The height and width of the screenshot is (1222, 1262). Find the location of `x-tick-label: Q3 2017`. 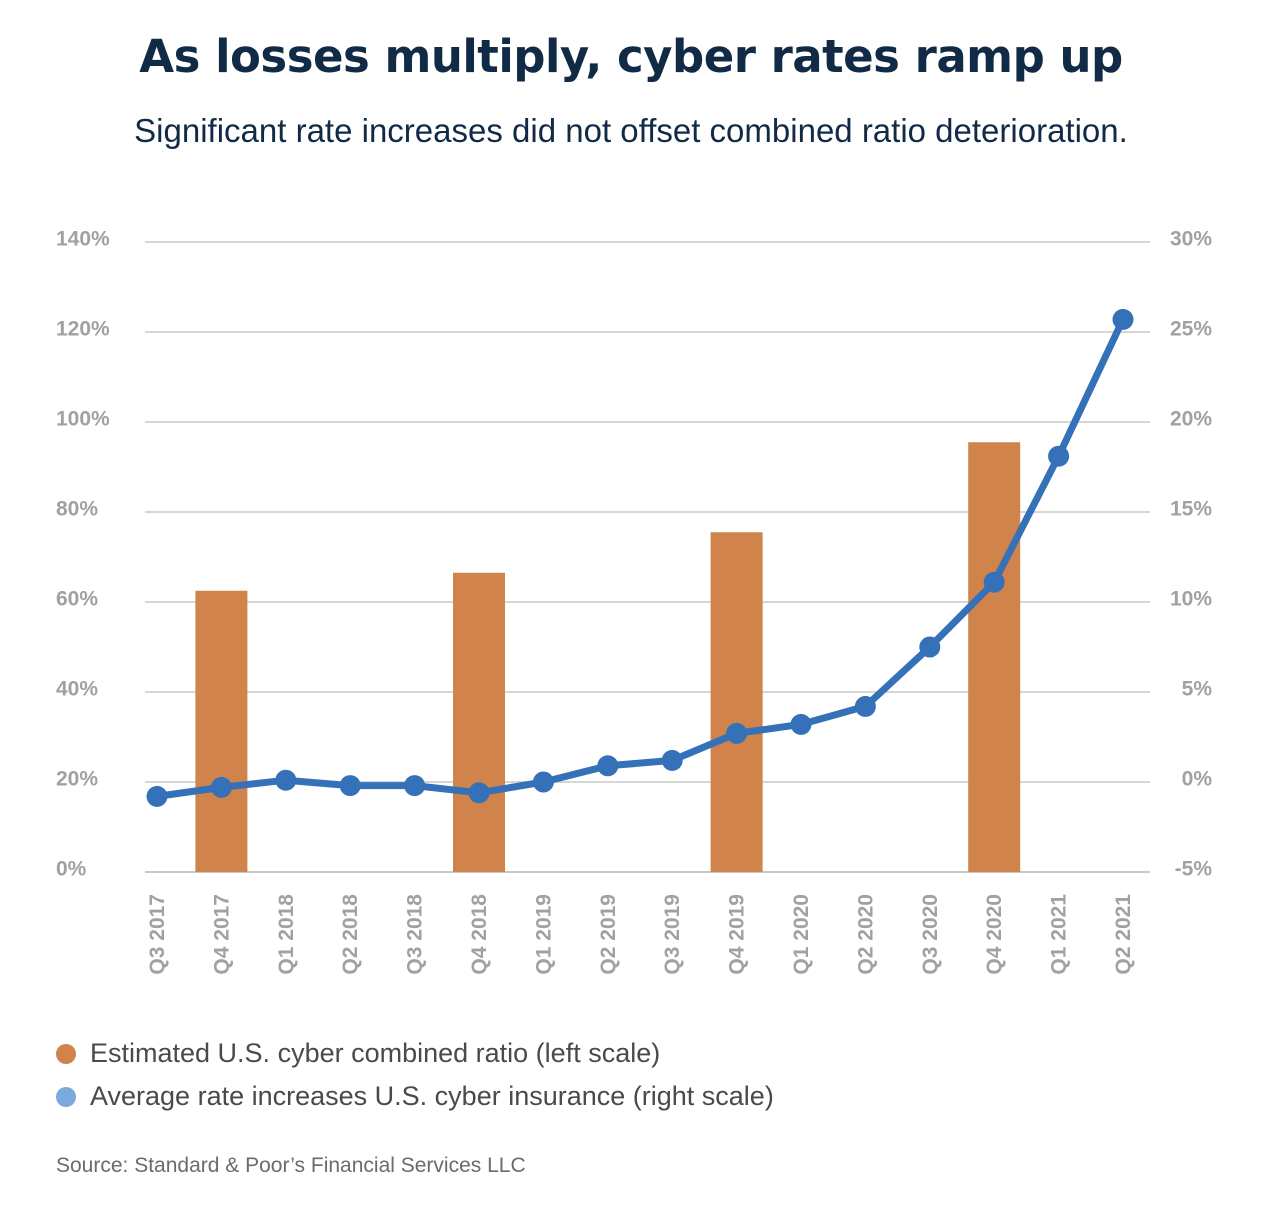

x-tick-label: Q3 2017 is located at coordinates (157, 934).